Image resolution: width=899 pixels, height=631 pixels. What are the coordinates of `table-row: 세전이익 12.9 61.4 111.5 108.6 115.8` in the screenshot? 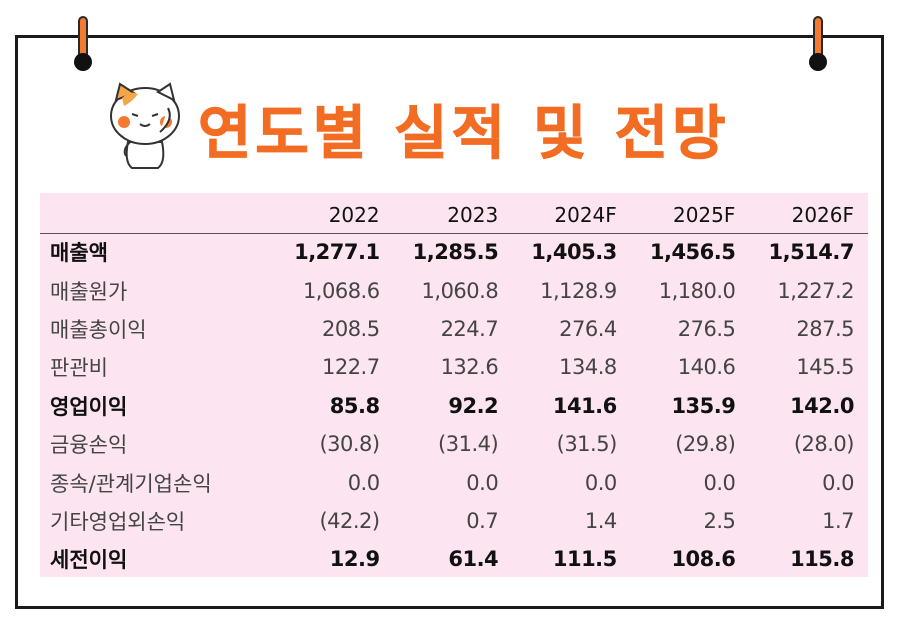 It's located at (454, 559).